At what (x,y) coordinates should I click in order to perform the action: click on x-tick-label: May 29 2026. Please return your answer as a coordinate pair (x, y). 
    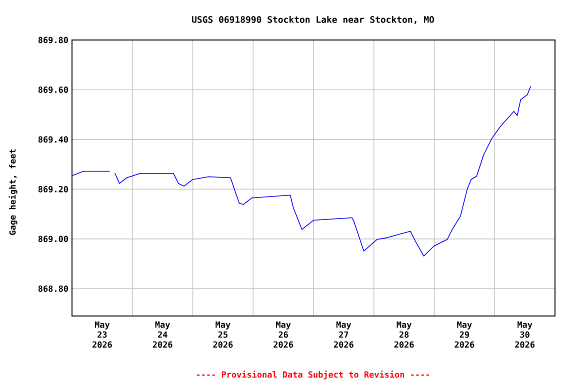
    Looking at the image, I should click on (464, 335).